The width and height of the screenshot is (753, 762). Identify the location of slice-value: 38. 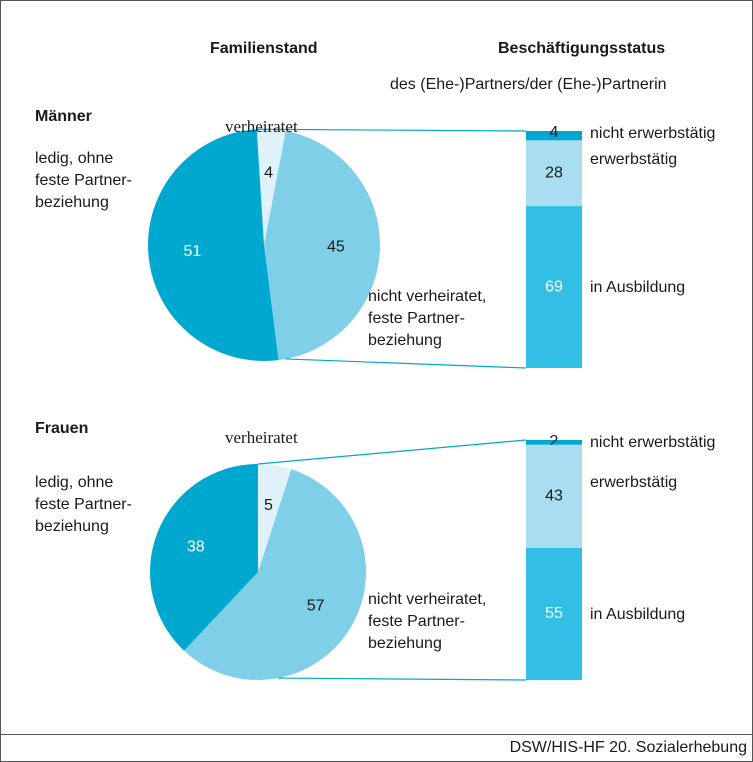
(196, 547).